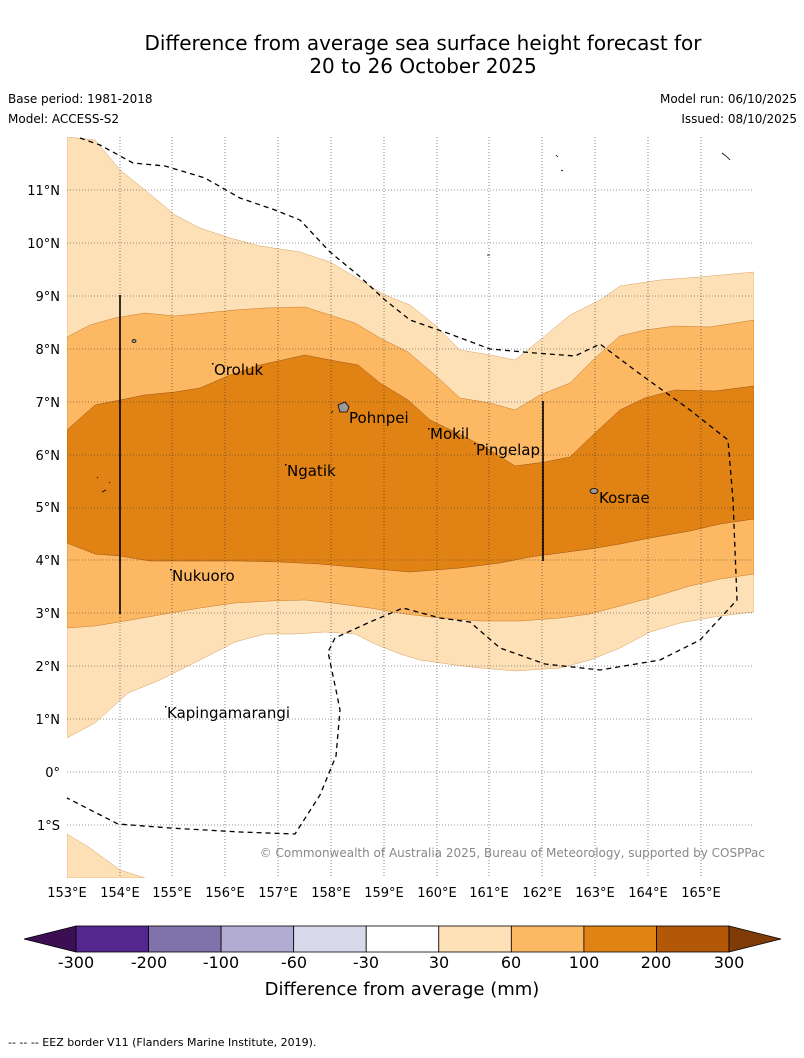 This screenshot has height=1058, width=804. Describe the element at coordinates (43, 191) in the screenshot. I see `lat-label: 11°N` at that location.